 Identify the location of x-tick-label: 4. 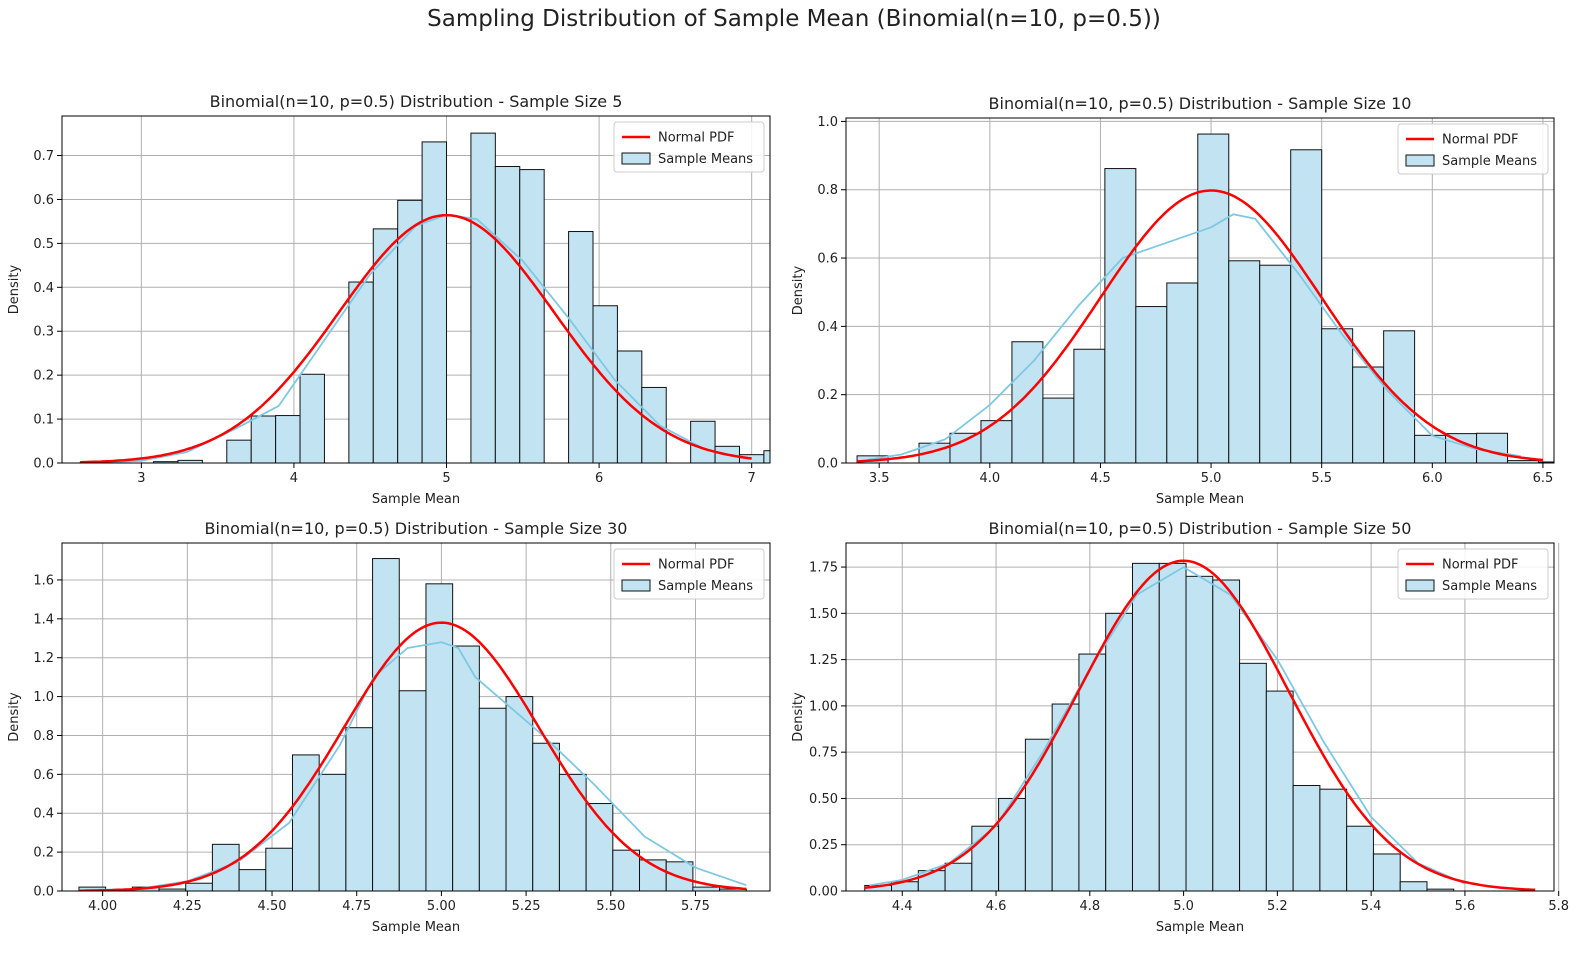
(294, 478).